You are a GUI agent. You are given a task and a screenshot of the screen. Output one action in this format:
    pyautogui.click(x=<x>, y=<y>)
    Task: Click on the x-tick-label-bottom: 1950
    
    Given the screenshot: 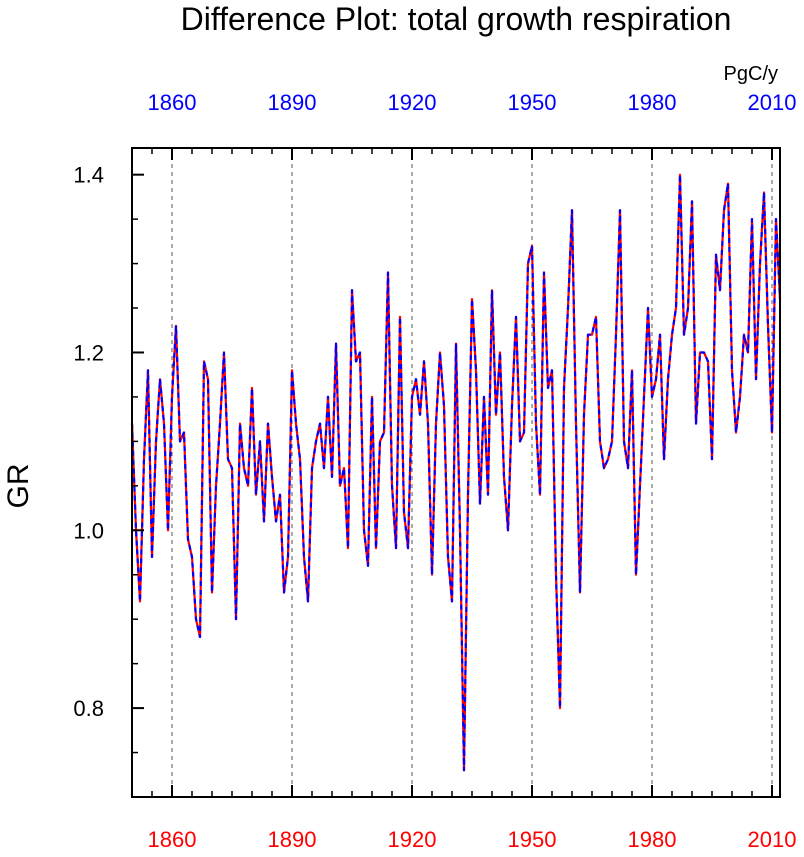 What is the action you would take?
    pyautogui.click(x=532, y=839)
    